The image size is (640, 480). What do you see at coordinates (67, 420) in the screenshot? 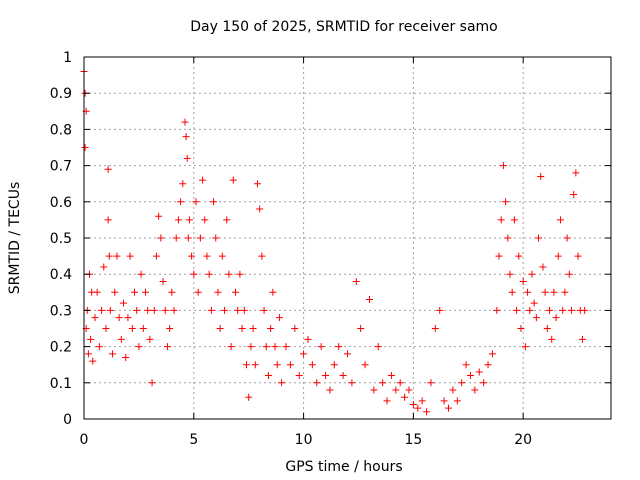
I see `y-tick-label: 0` at bounding box center [67, 420].